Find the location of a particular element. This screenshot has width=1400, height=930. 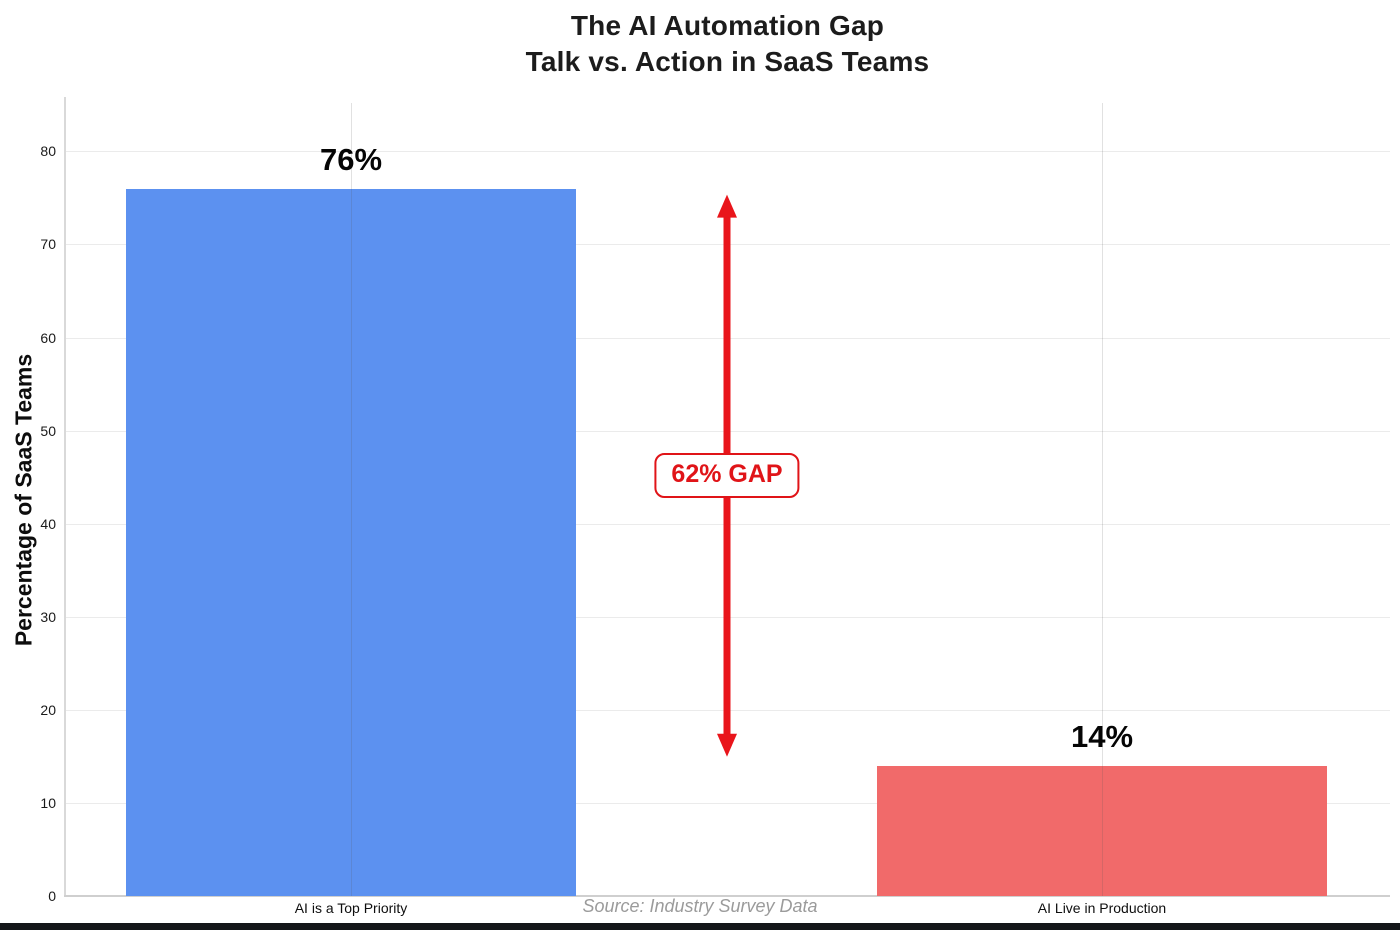

category-label-priority: AI is a Top Priority is located at coordinates (351, 908).